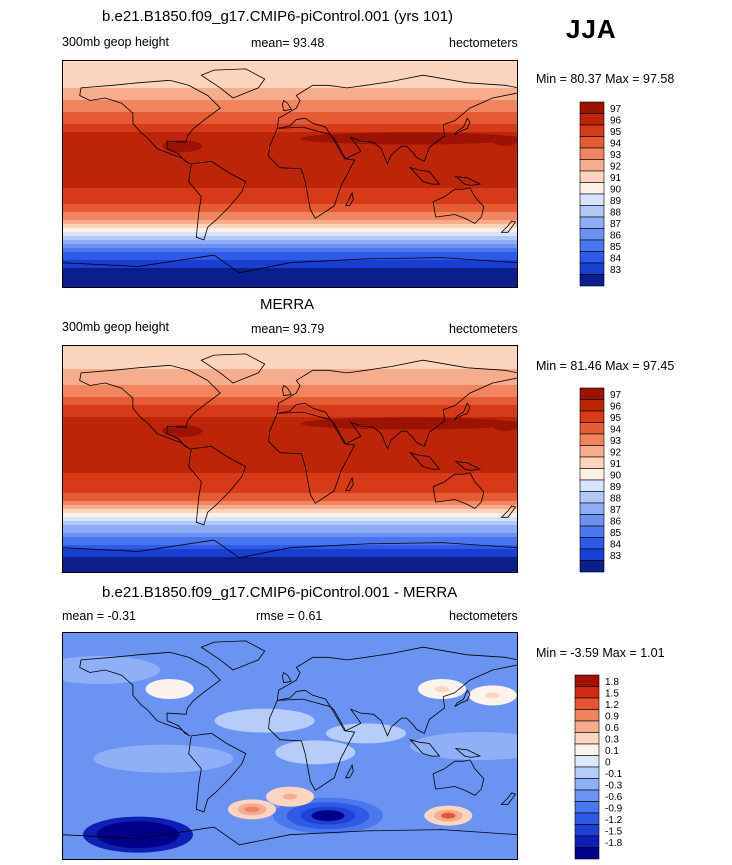 This screenshot has width=732, height=865. What do you see at coordinates (616, 212) in the screenshot?
I see `colorbar-tick-label: 88` at bounding box center [616, 212].